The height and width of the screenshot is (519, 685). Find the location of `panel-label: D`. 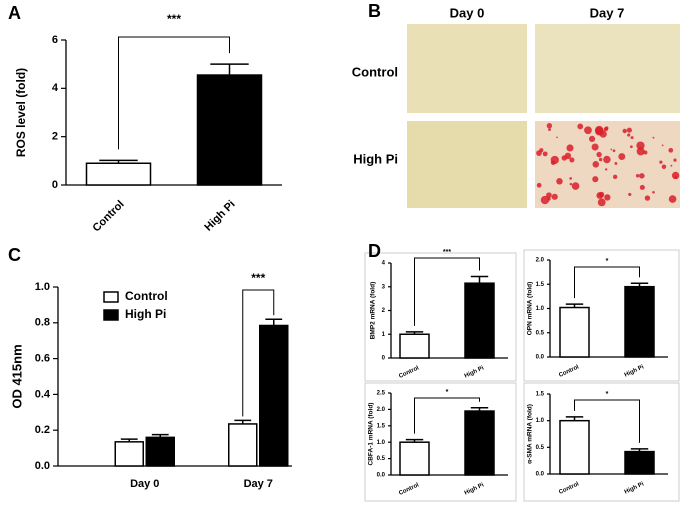

panel-label: D is located at coordinates (374, 251).